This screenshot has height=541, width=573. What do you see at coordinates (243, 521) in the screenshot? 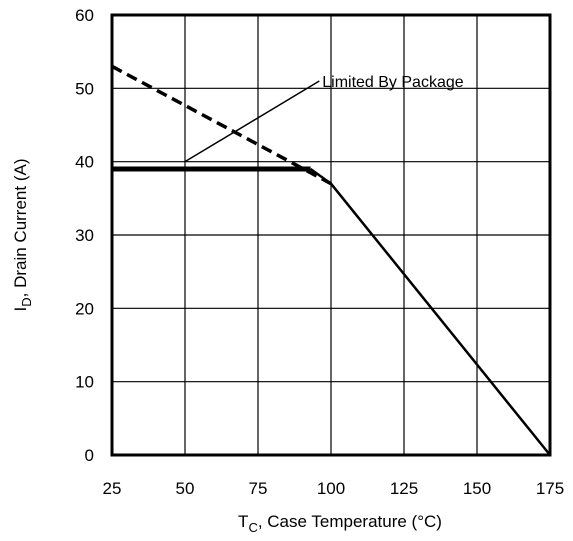
I see `x-axis-title-main: T` at bounding box center [243, 521].